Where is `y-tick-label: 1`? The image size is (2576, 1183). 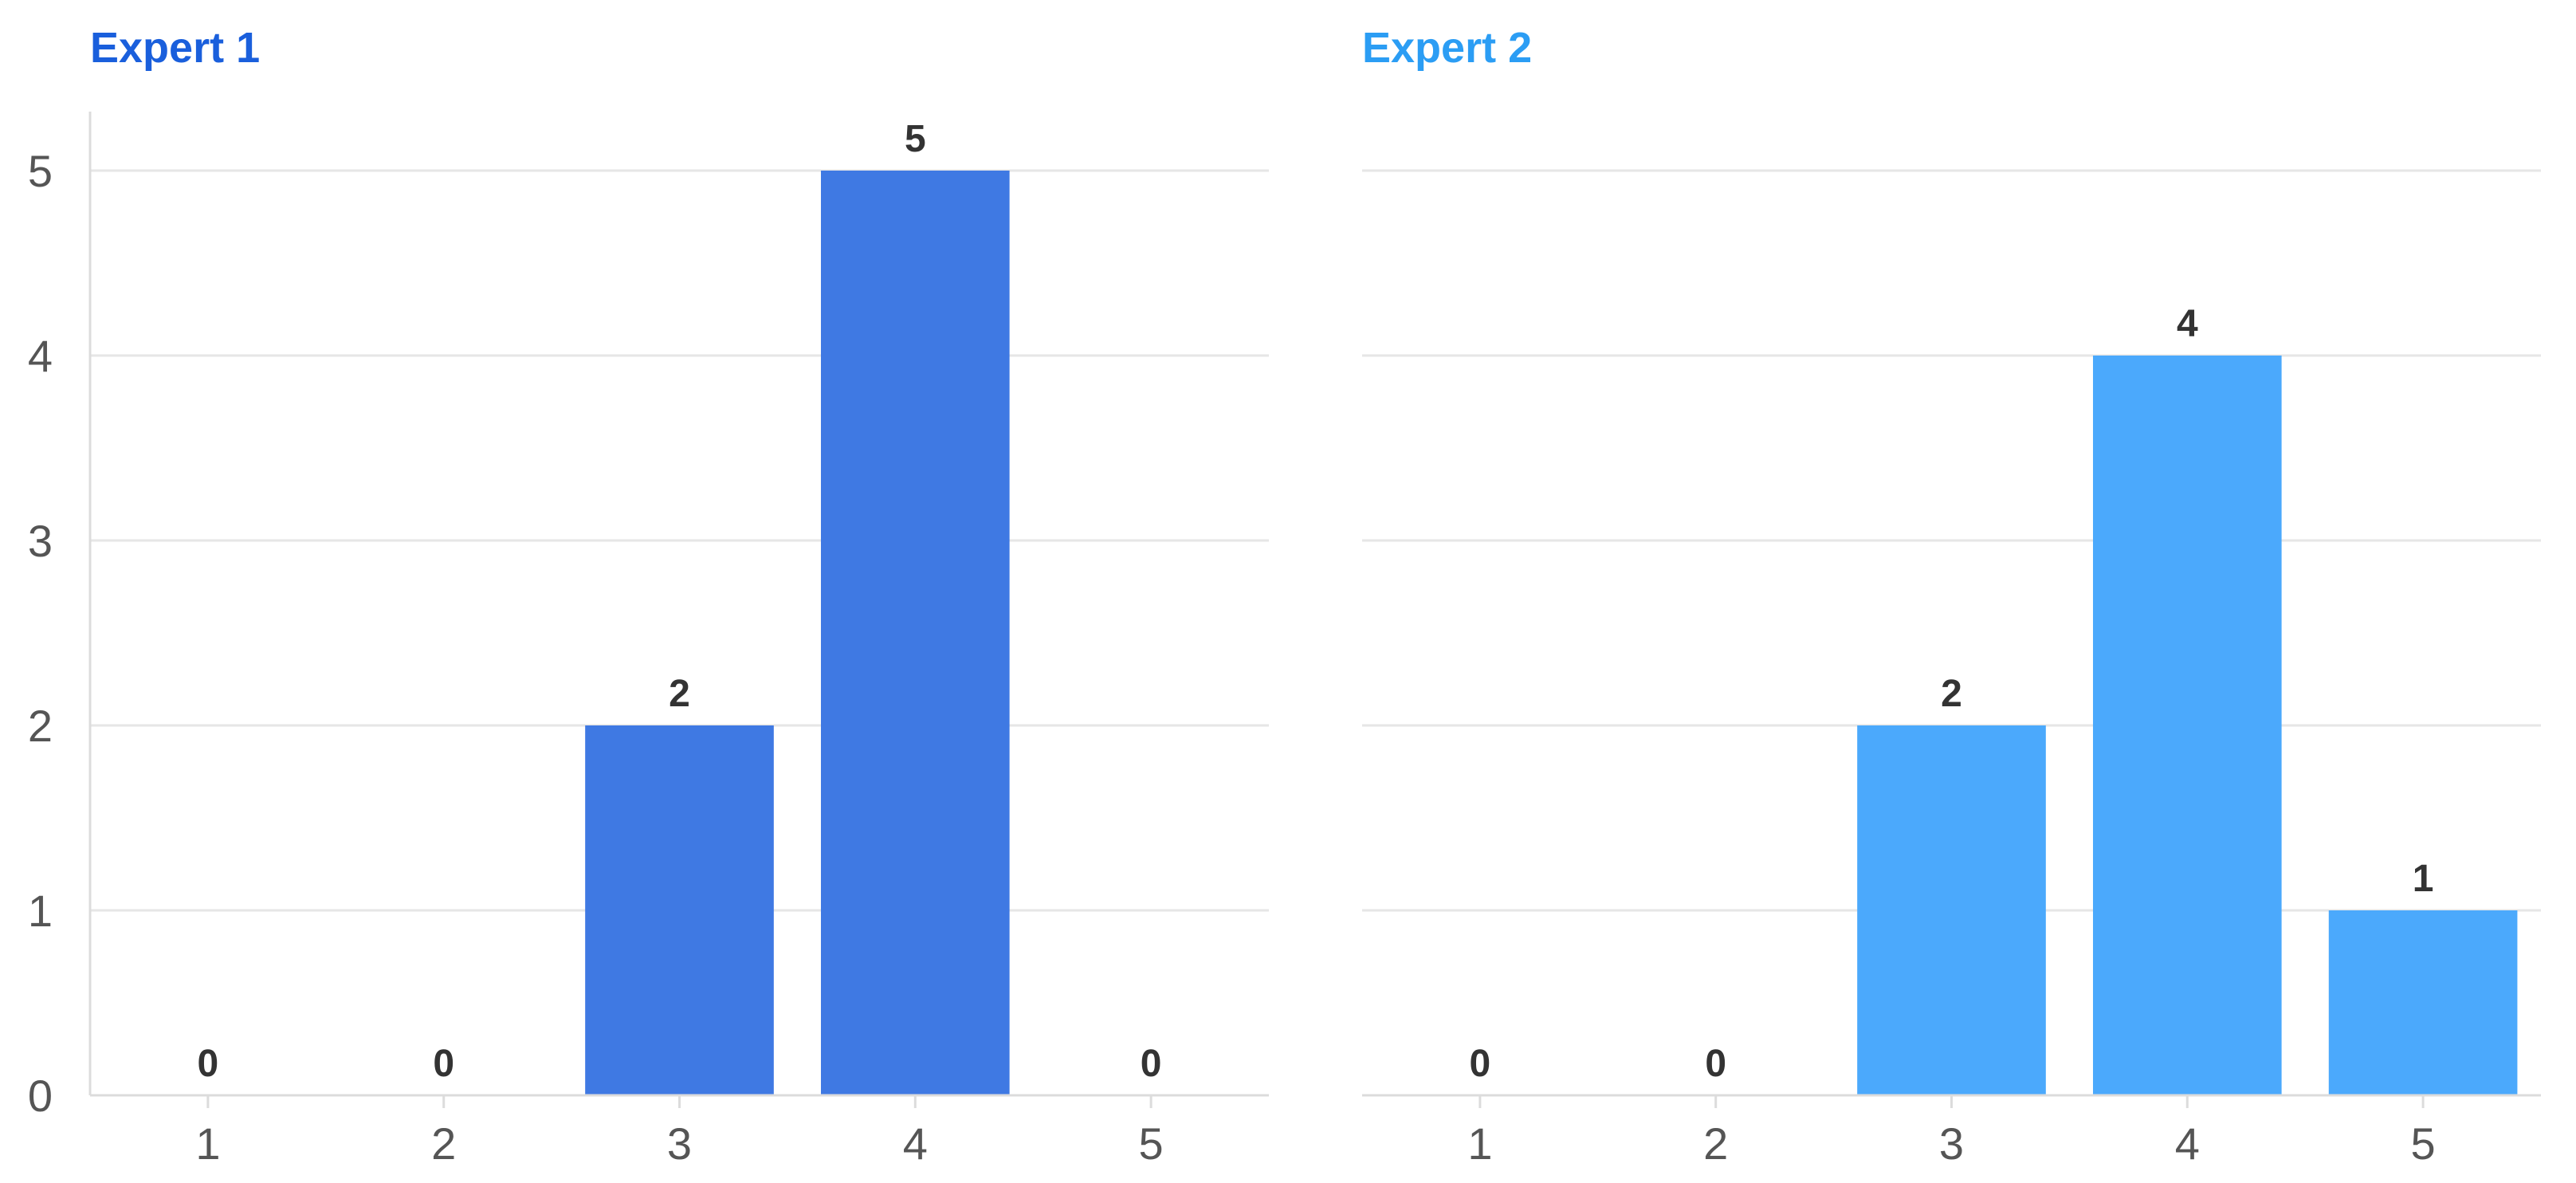 y-tick-label: 1 is located at coordinates (40, 911).